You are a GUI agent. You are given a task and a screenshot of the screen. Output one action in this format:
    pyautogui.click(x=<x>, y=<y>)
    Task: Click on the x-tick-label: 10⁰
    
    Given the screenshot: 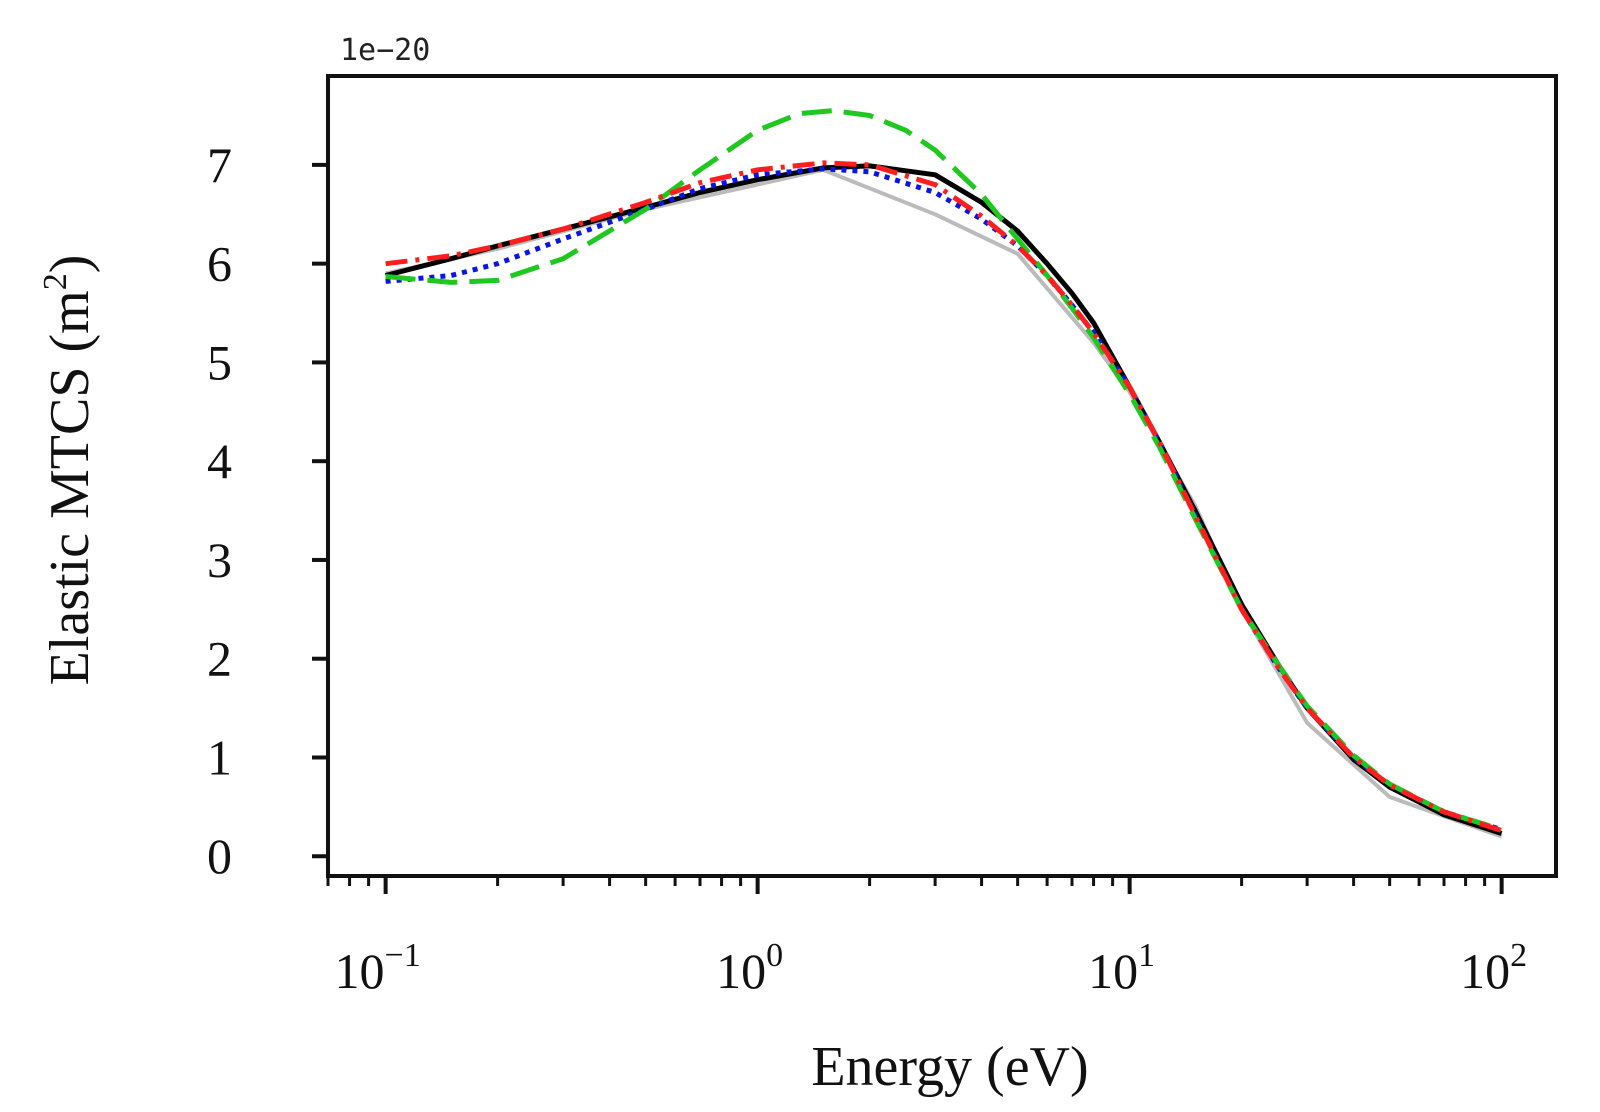 What is the action you would take?
    pyautogui.click(x=749, y=968)
    